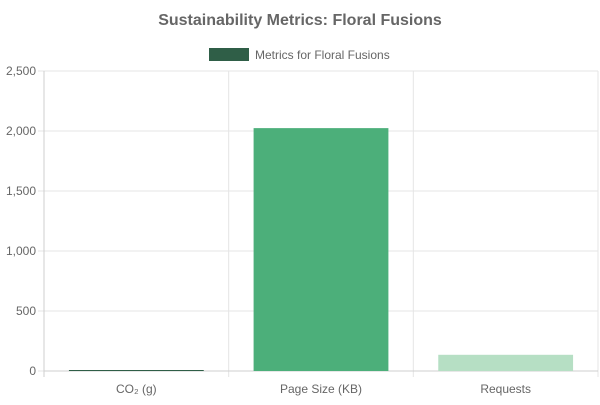 The width and height of the screenshot is (600, 405). What do you see at coordinates (32, 371) in the screenshot?
I see `y-tick-label: 0` at bounding box center [32, 371].